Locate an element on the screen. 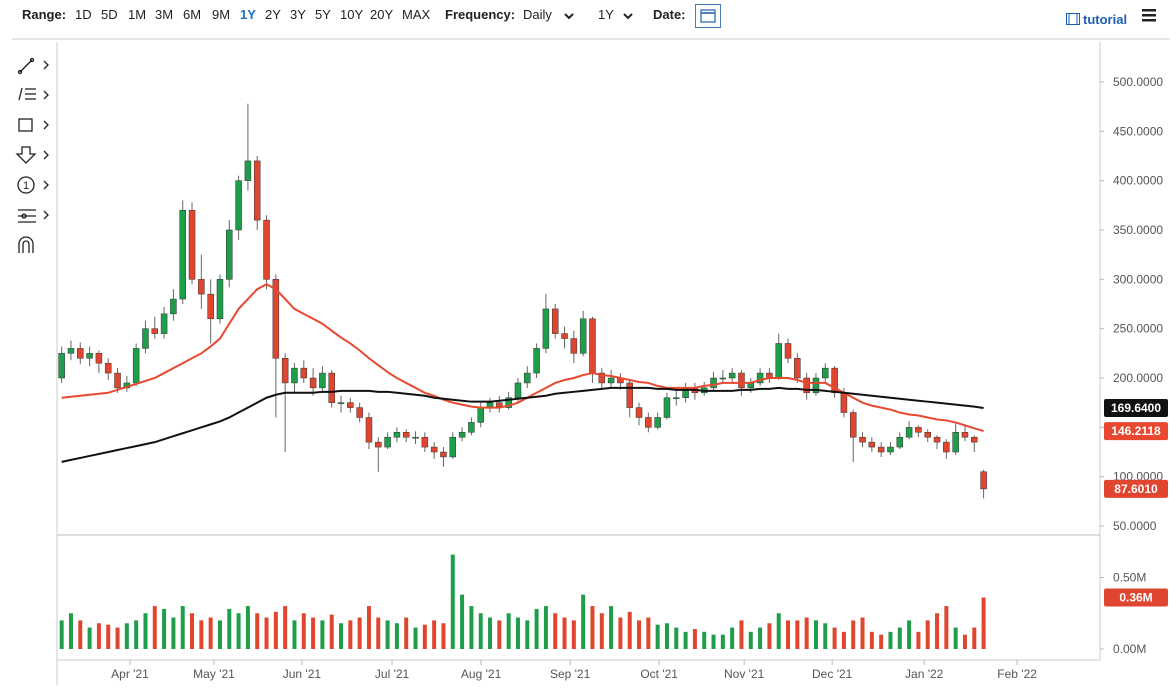 The width and height of the screenshot is (1176, 697). range-button: 3Y is located at coordinates (298, 14).